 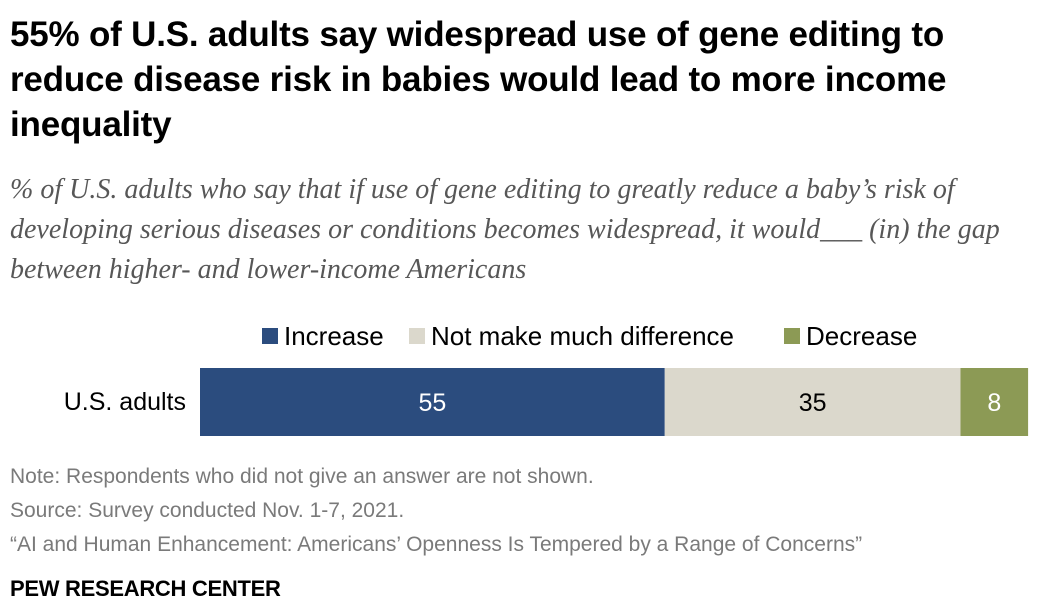 I want to click on legend-item-no-difference: Not make much difference, so click(x=571, y=336).